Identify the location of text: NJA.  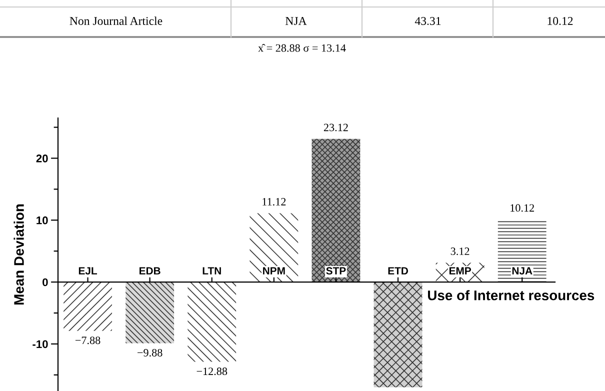
(296, 21).